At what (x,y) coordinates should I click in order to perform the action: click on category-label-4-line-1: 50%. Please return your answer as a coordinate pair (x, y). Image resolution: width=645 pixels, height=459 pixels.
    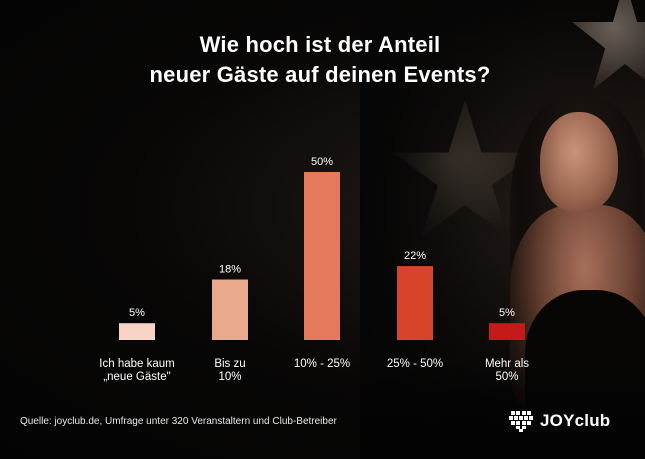
    Looking at the image, I should click on (506, 377).